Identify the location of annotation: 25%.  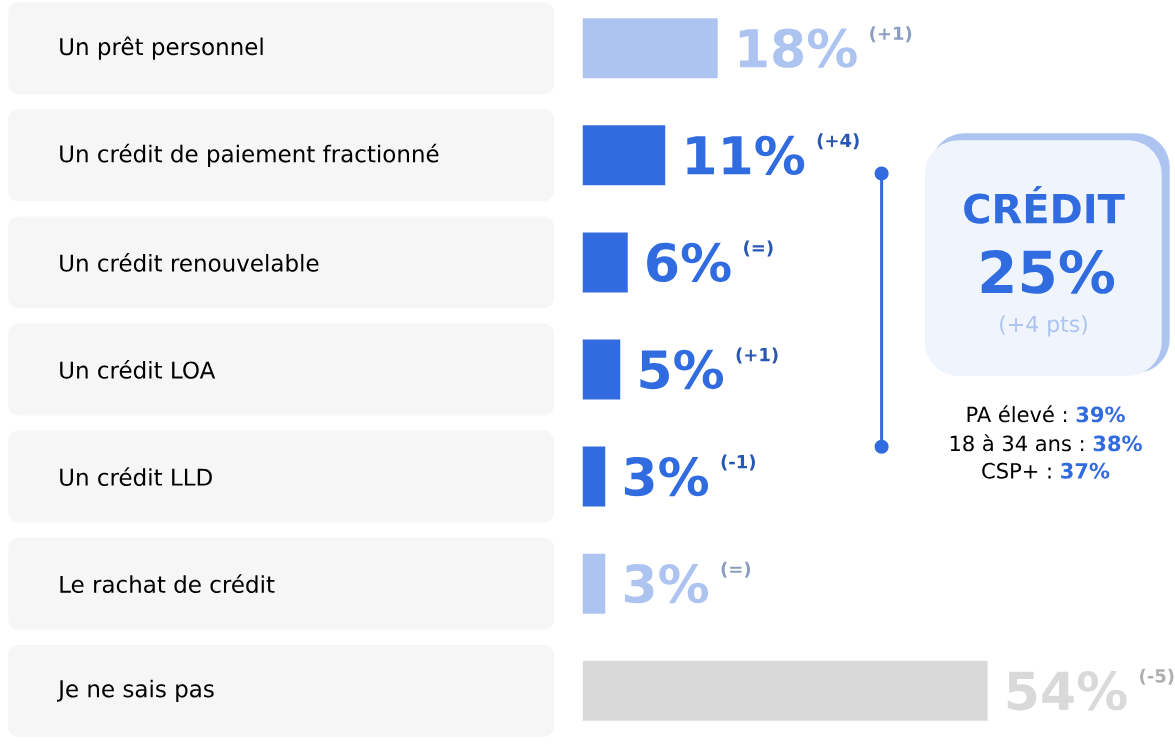
(1048, 272).